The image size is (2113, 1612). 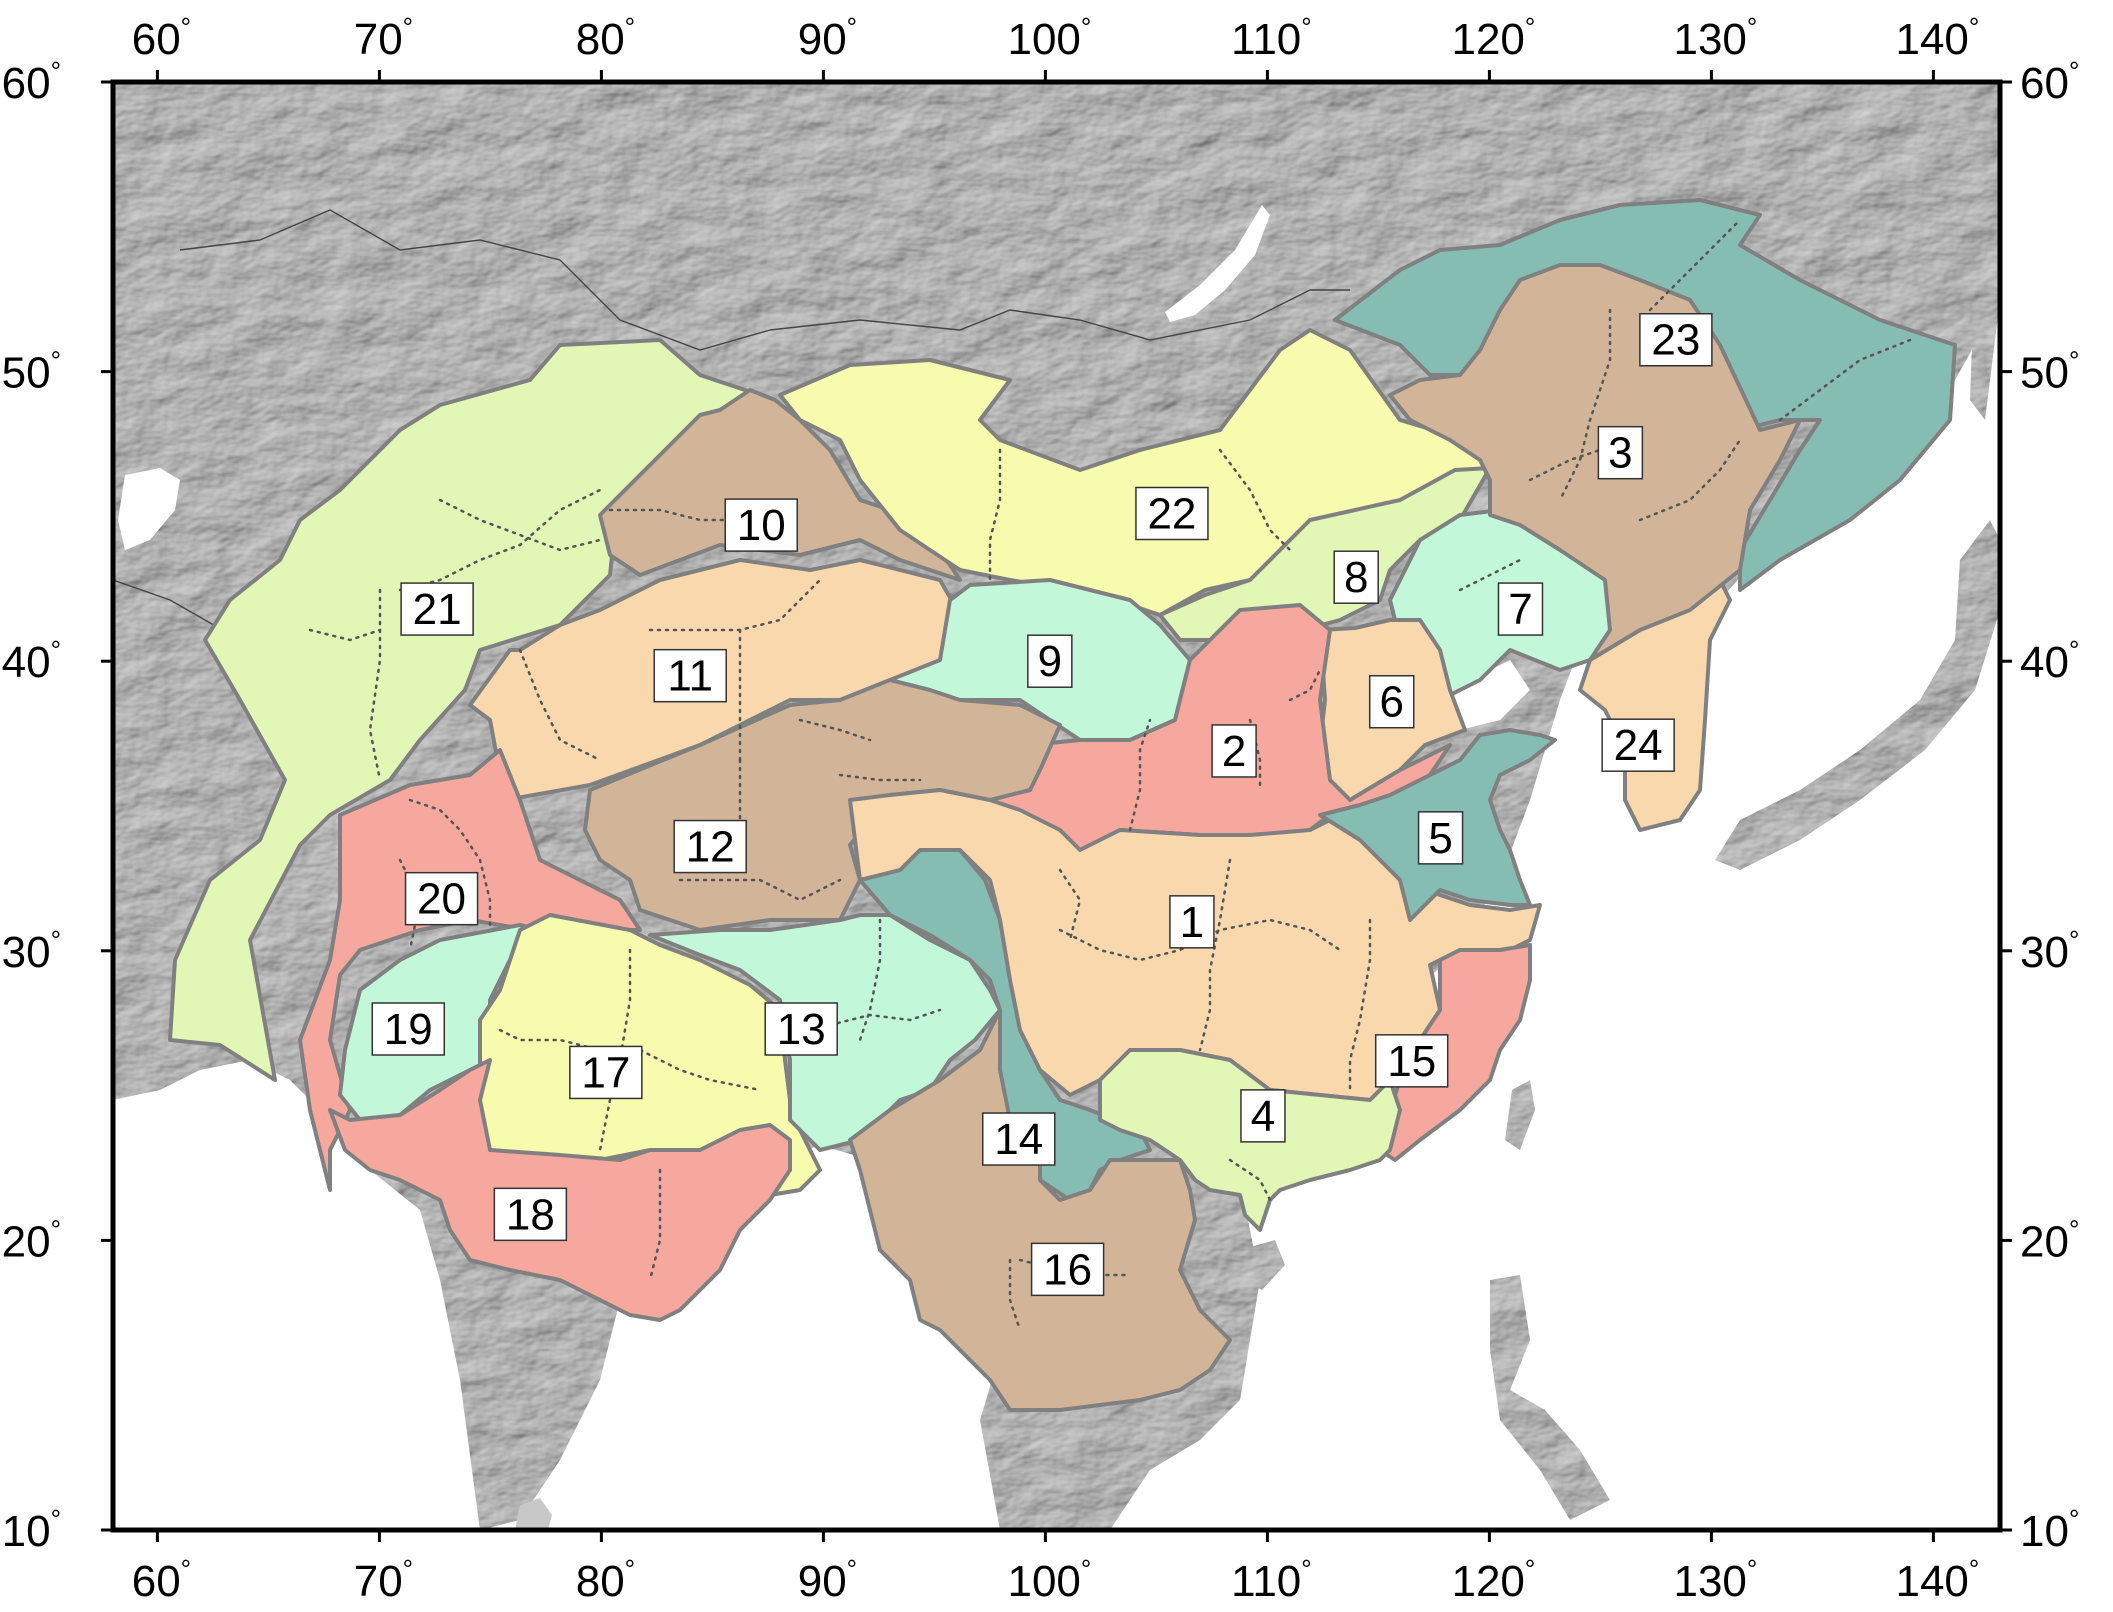 What do you see at coordinates (1931, 39) in the screenshot?
I see `lon-label-top-140-value: 140` at bounding box center [1931, 39].